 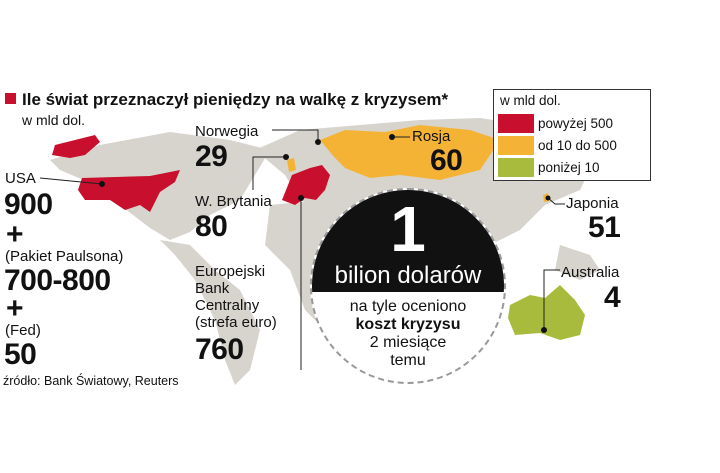 I want to click on uk-label: W. Brytania, so click(x=233, y=201).